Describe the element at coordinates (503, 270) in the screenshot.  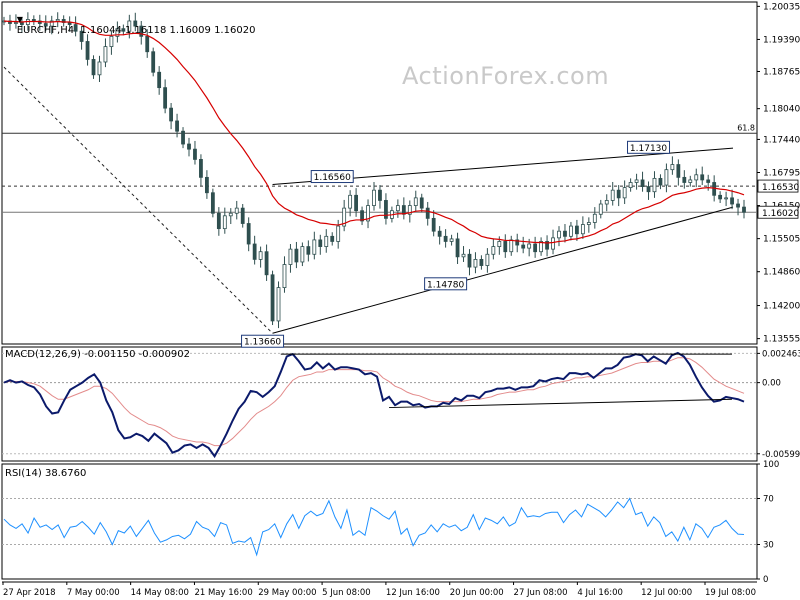
I see `wedge-support-trendline` at that location.